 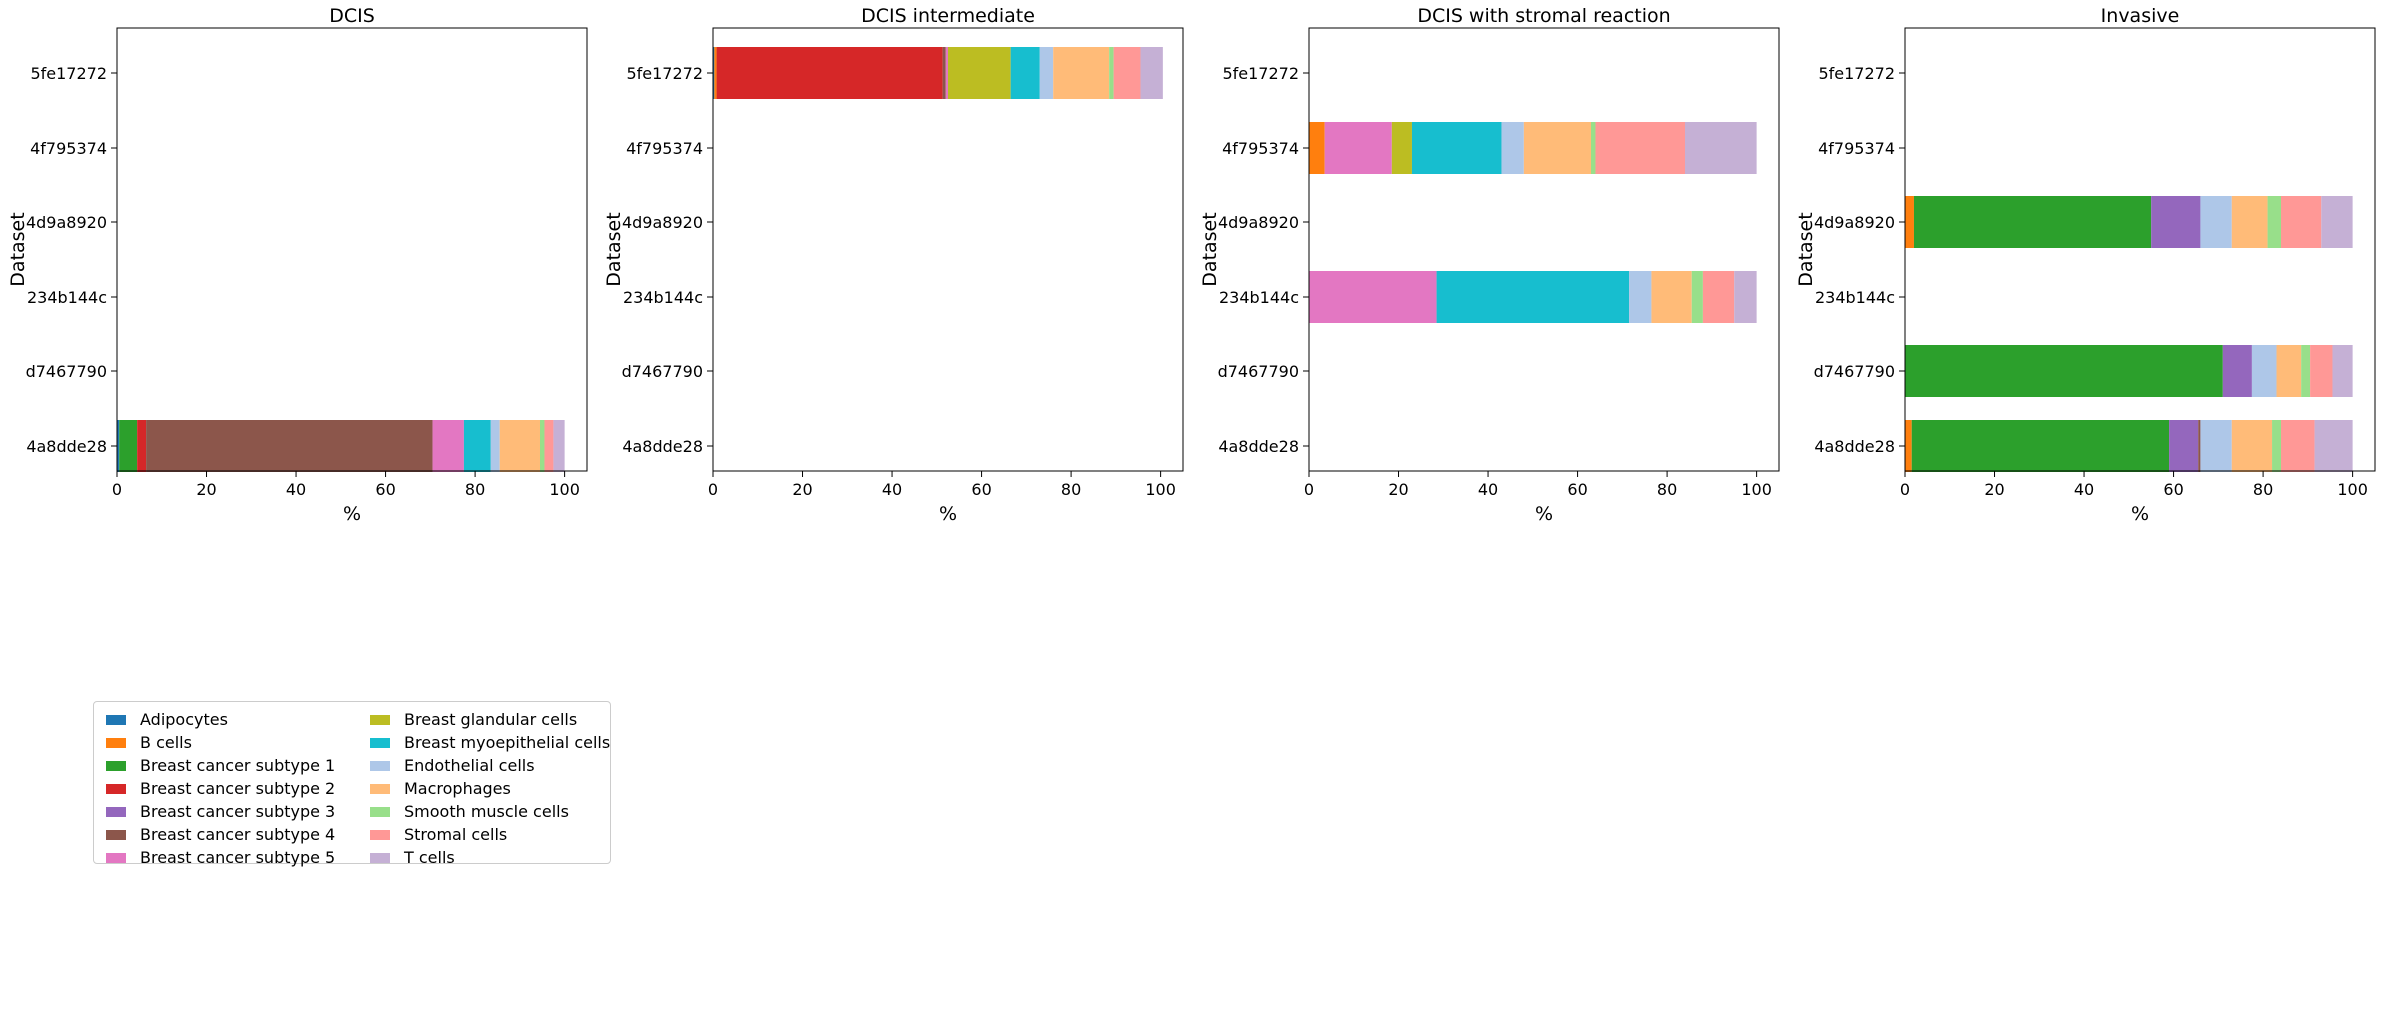 I want to click on legend-label: Endothelial cells, so click(x=469, y=765).